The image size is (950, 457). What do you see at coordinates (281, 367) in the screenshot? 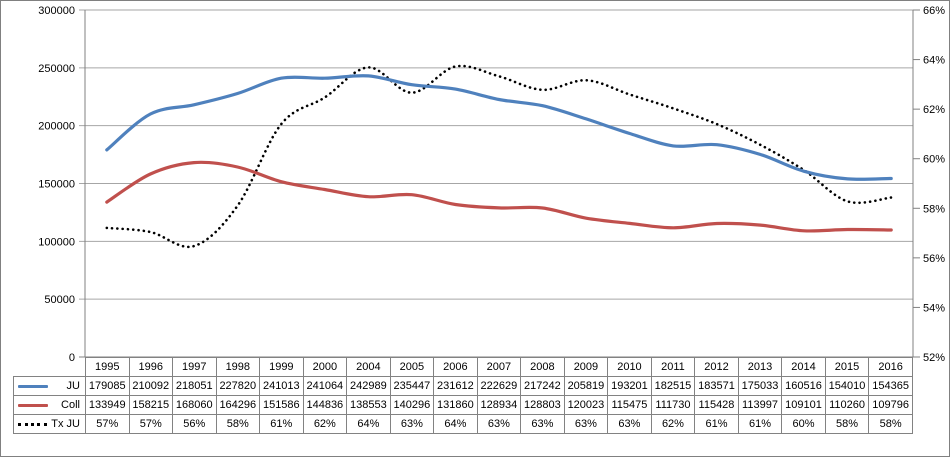
I see `year-header-cell: 1999` at bounding box center [281, 367].